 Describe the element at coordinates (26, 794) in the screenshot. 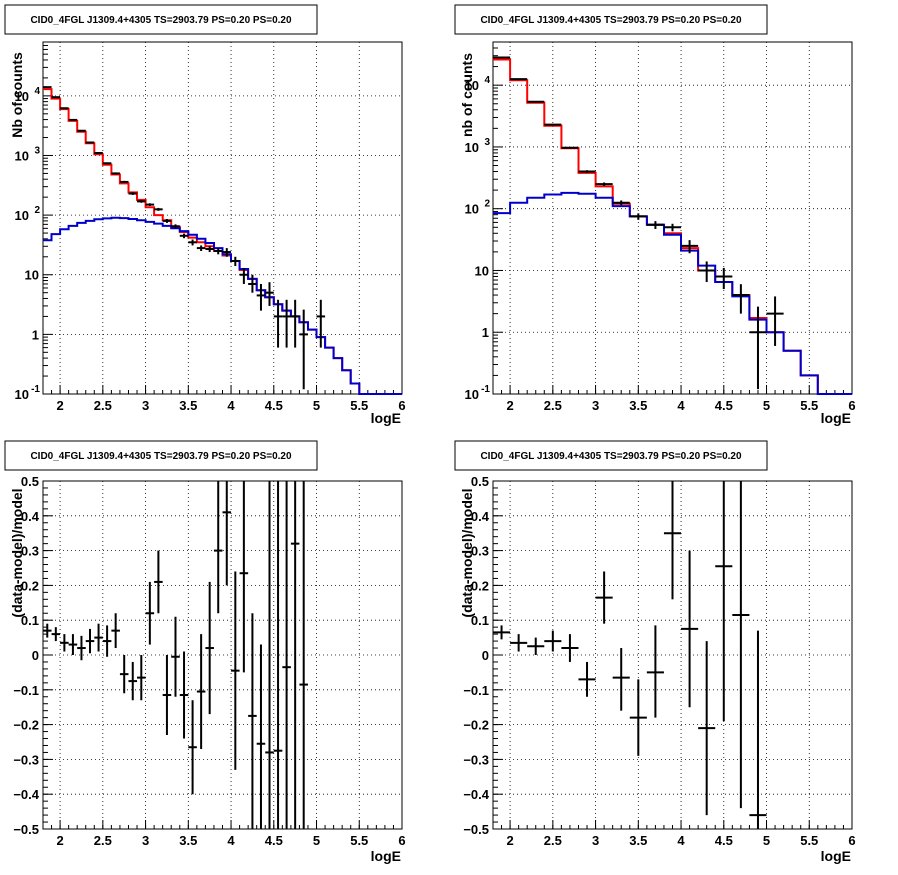

I see `y-tick-label: −0.4` at that location.